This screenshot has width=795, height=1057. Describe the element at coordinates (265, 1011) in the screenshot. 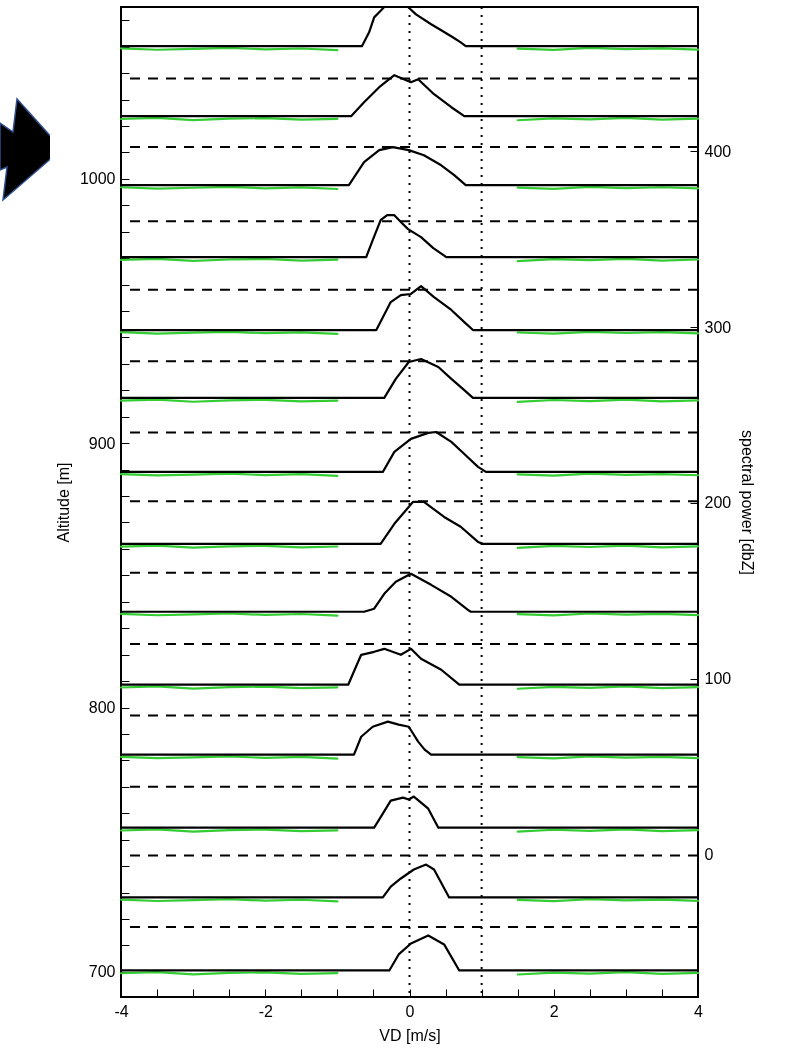

I see `x-tick-label: -2` at that location.